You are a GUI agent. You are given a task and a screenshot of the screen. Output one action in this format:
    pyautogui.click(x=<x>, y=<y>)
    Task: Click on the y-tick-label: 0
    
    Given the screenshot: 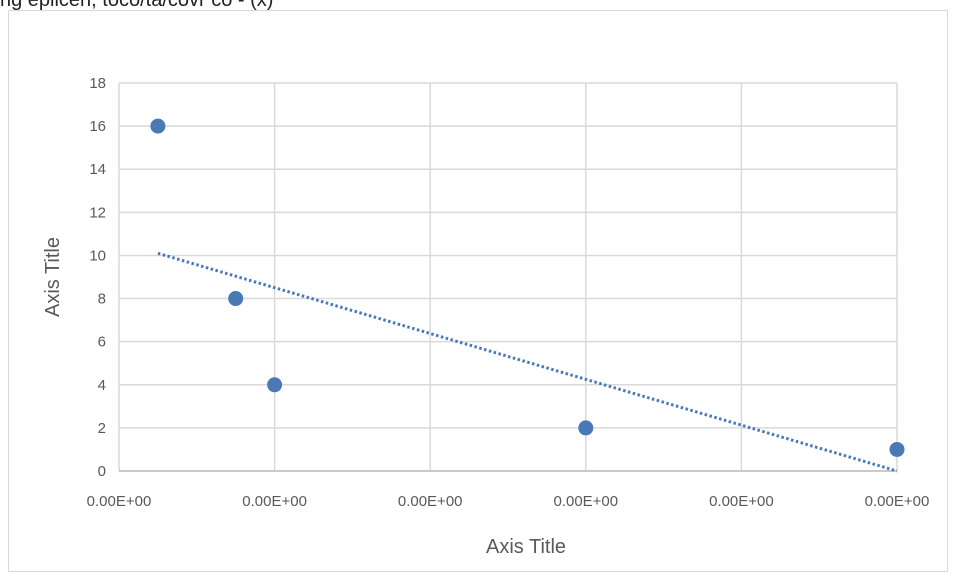 What is the action you would take?
    pyautogui.click(x=102, y=471)
    